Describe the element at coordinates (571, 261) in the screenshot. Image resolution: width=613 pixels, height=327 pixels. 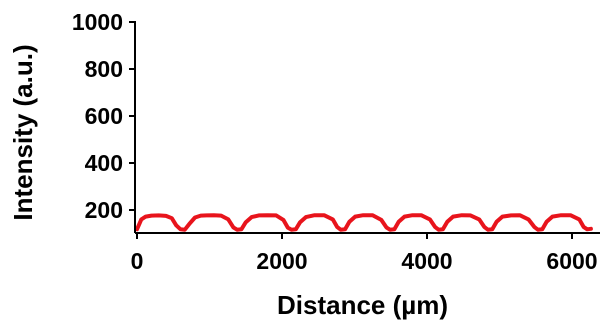
I see `x-tick-label: 6000` at that location.